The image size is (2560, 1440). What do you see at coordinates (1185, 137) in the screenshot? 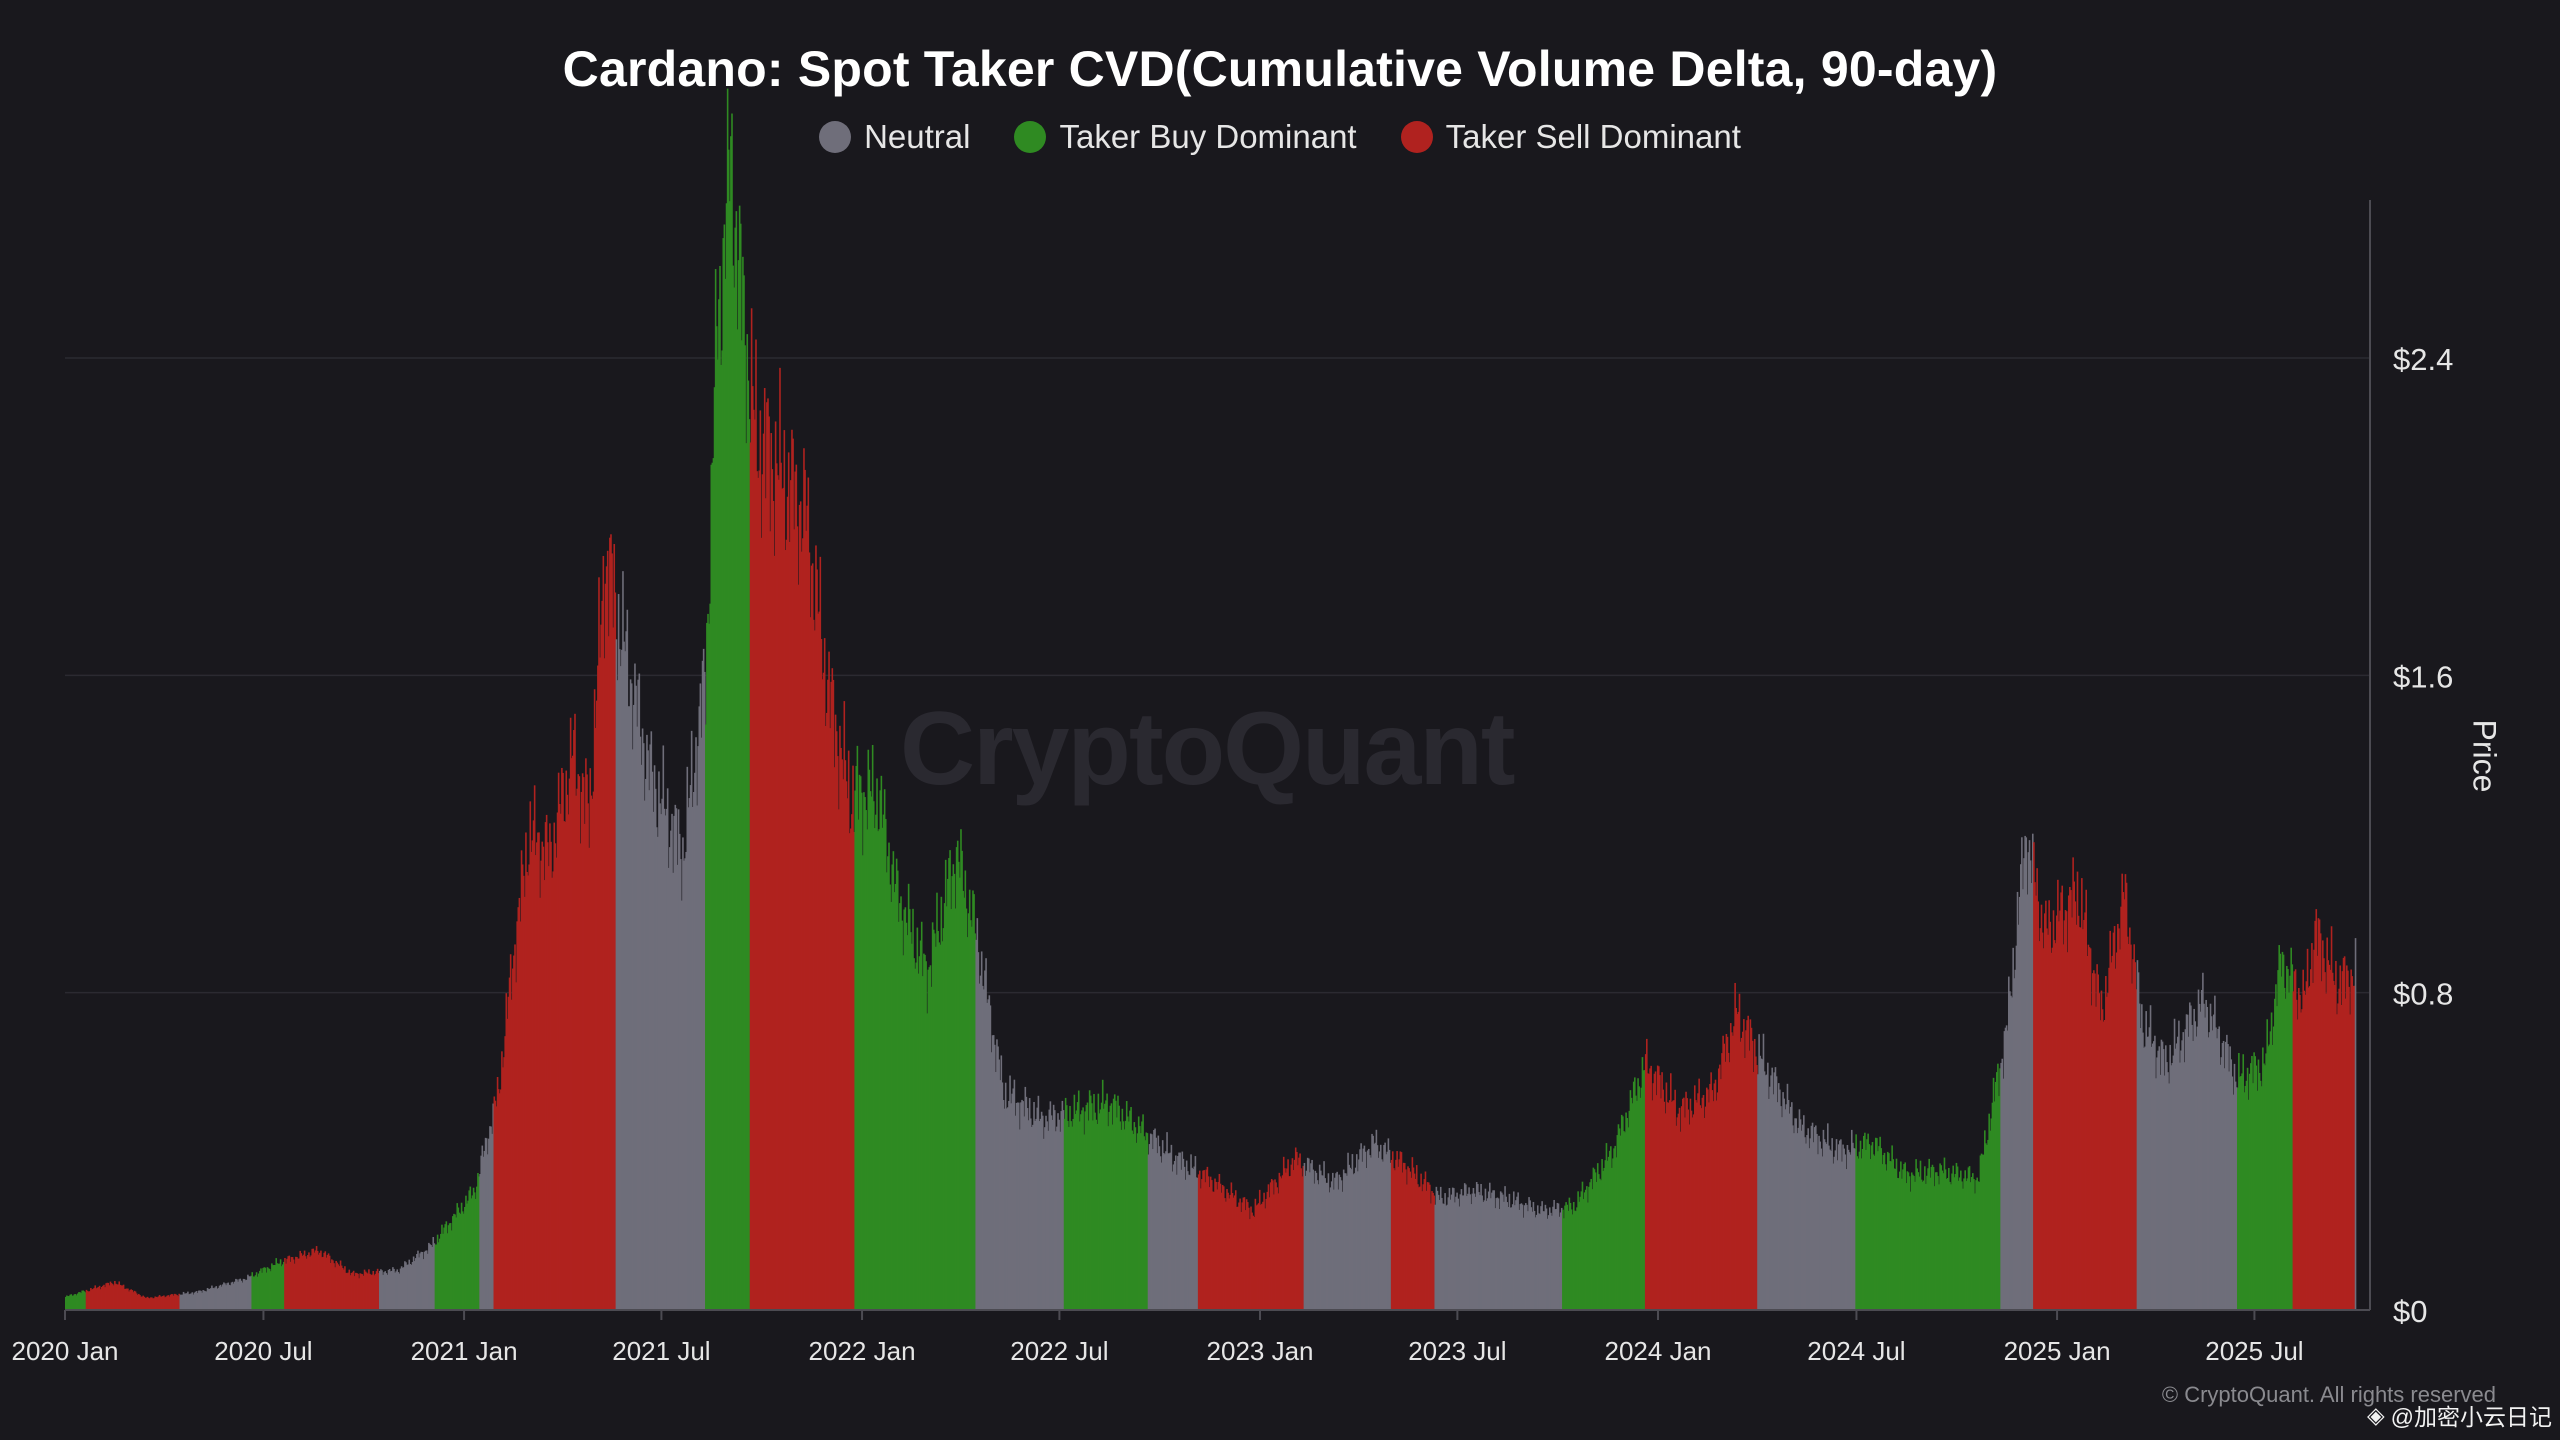
I see `legend-item-buy: Taker Buy Dominant` at bounding box center [1185, 137].